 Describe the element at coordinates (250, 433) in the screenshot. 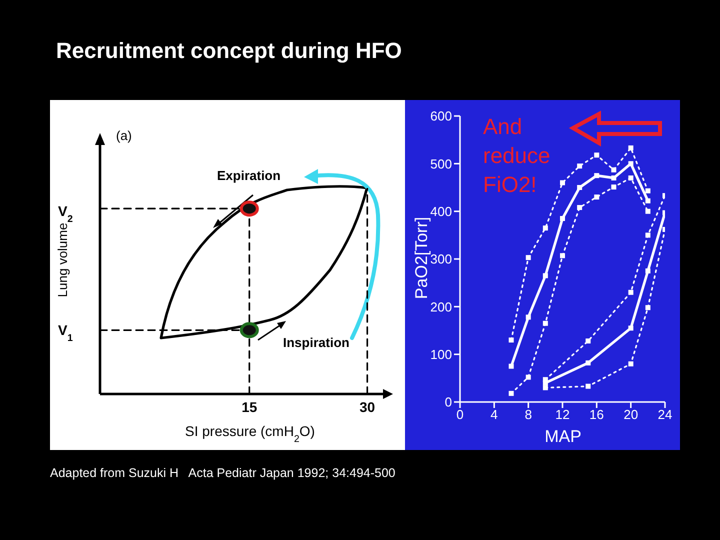

I see `x-axis-title: SI pressure (cmH$_{2}$O)` at that location.